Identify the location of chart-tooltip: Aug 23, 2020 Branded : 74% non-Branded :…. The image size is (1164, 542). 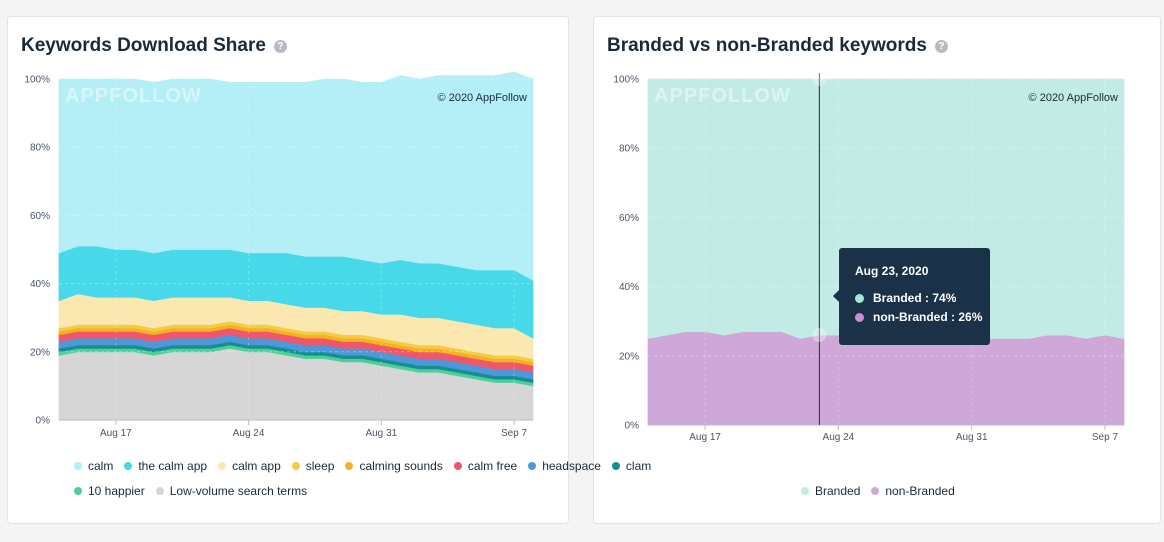
(911, 296).